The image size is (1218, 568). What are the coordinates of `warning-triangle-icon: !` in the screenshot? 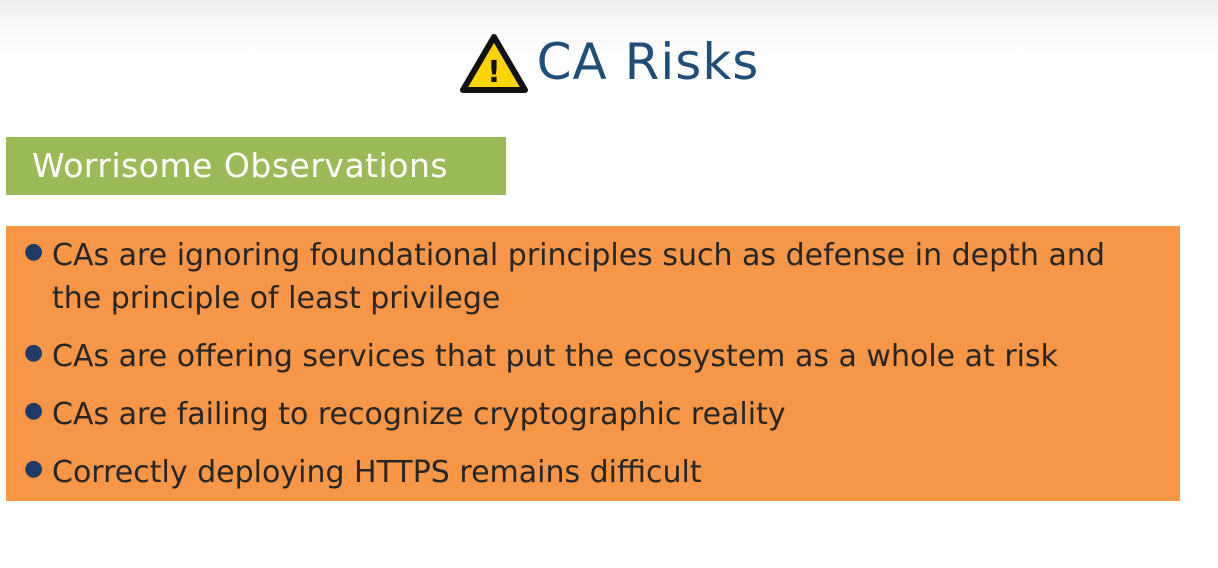 It's located at (493, 63).